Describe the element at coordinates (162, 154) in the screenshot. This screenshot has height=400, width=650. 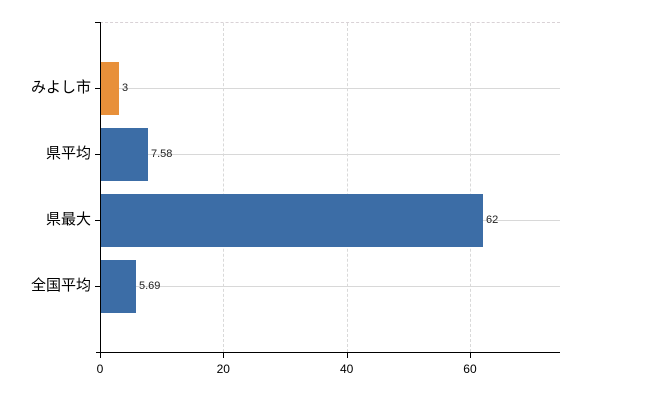
I see `bar-value-label: 7.58` at that location.